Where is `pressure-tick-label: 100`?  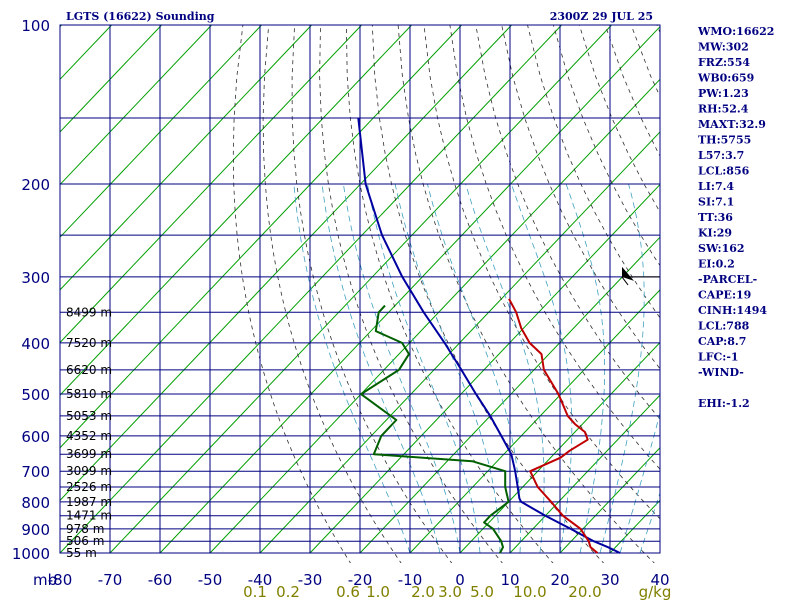 pressure-tick-label: 100 is located at coordinates (35, 26).